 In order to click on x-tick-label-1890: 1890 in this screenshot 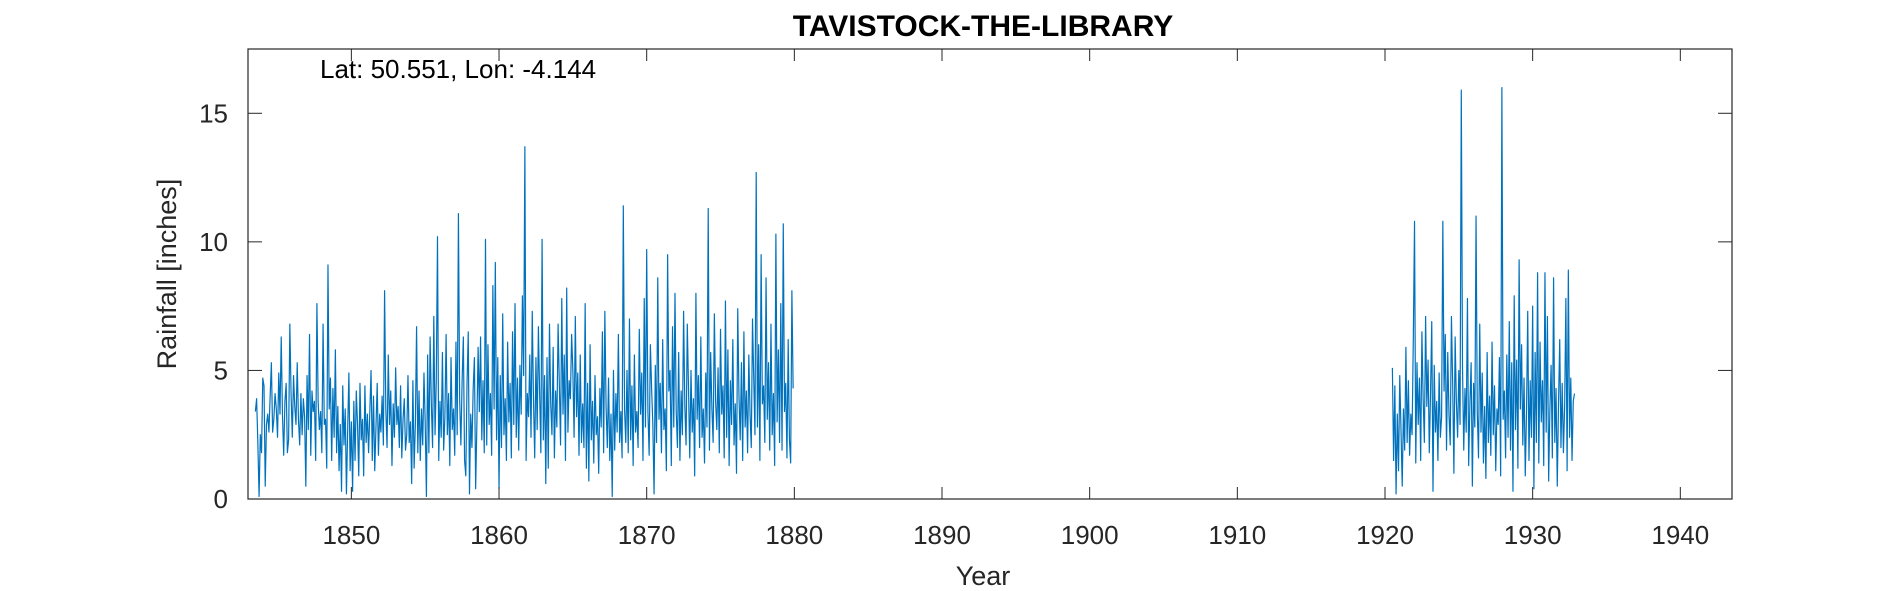, I will do `click(942, 535)`.